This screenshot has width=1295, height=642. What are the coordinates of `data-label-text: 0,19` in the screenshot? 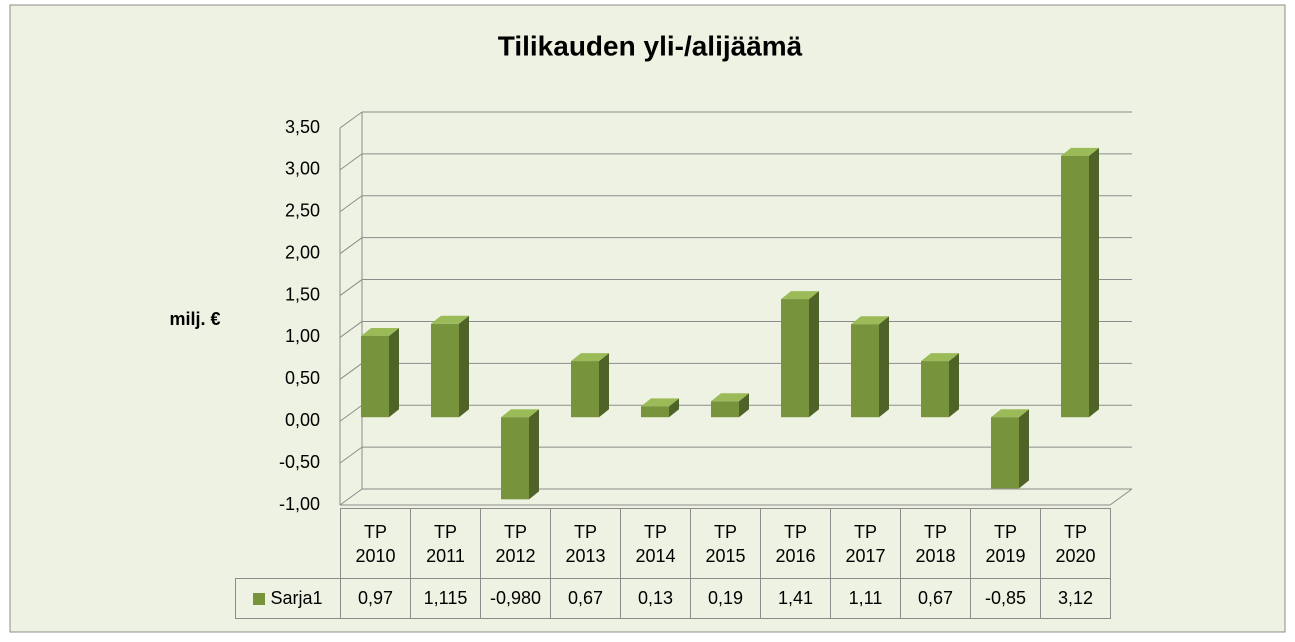 It's located at (725, 598).